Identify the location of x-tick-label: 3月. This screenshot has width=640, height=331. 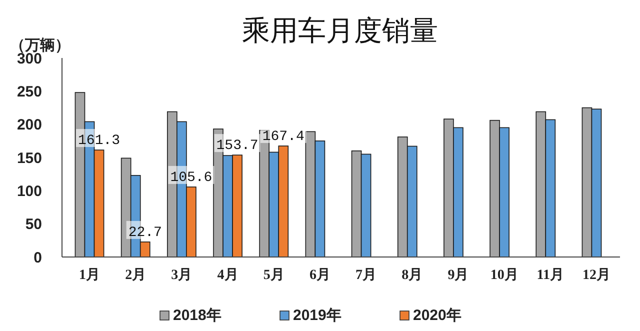
(181, 275).